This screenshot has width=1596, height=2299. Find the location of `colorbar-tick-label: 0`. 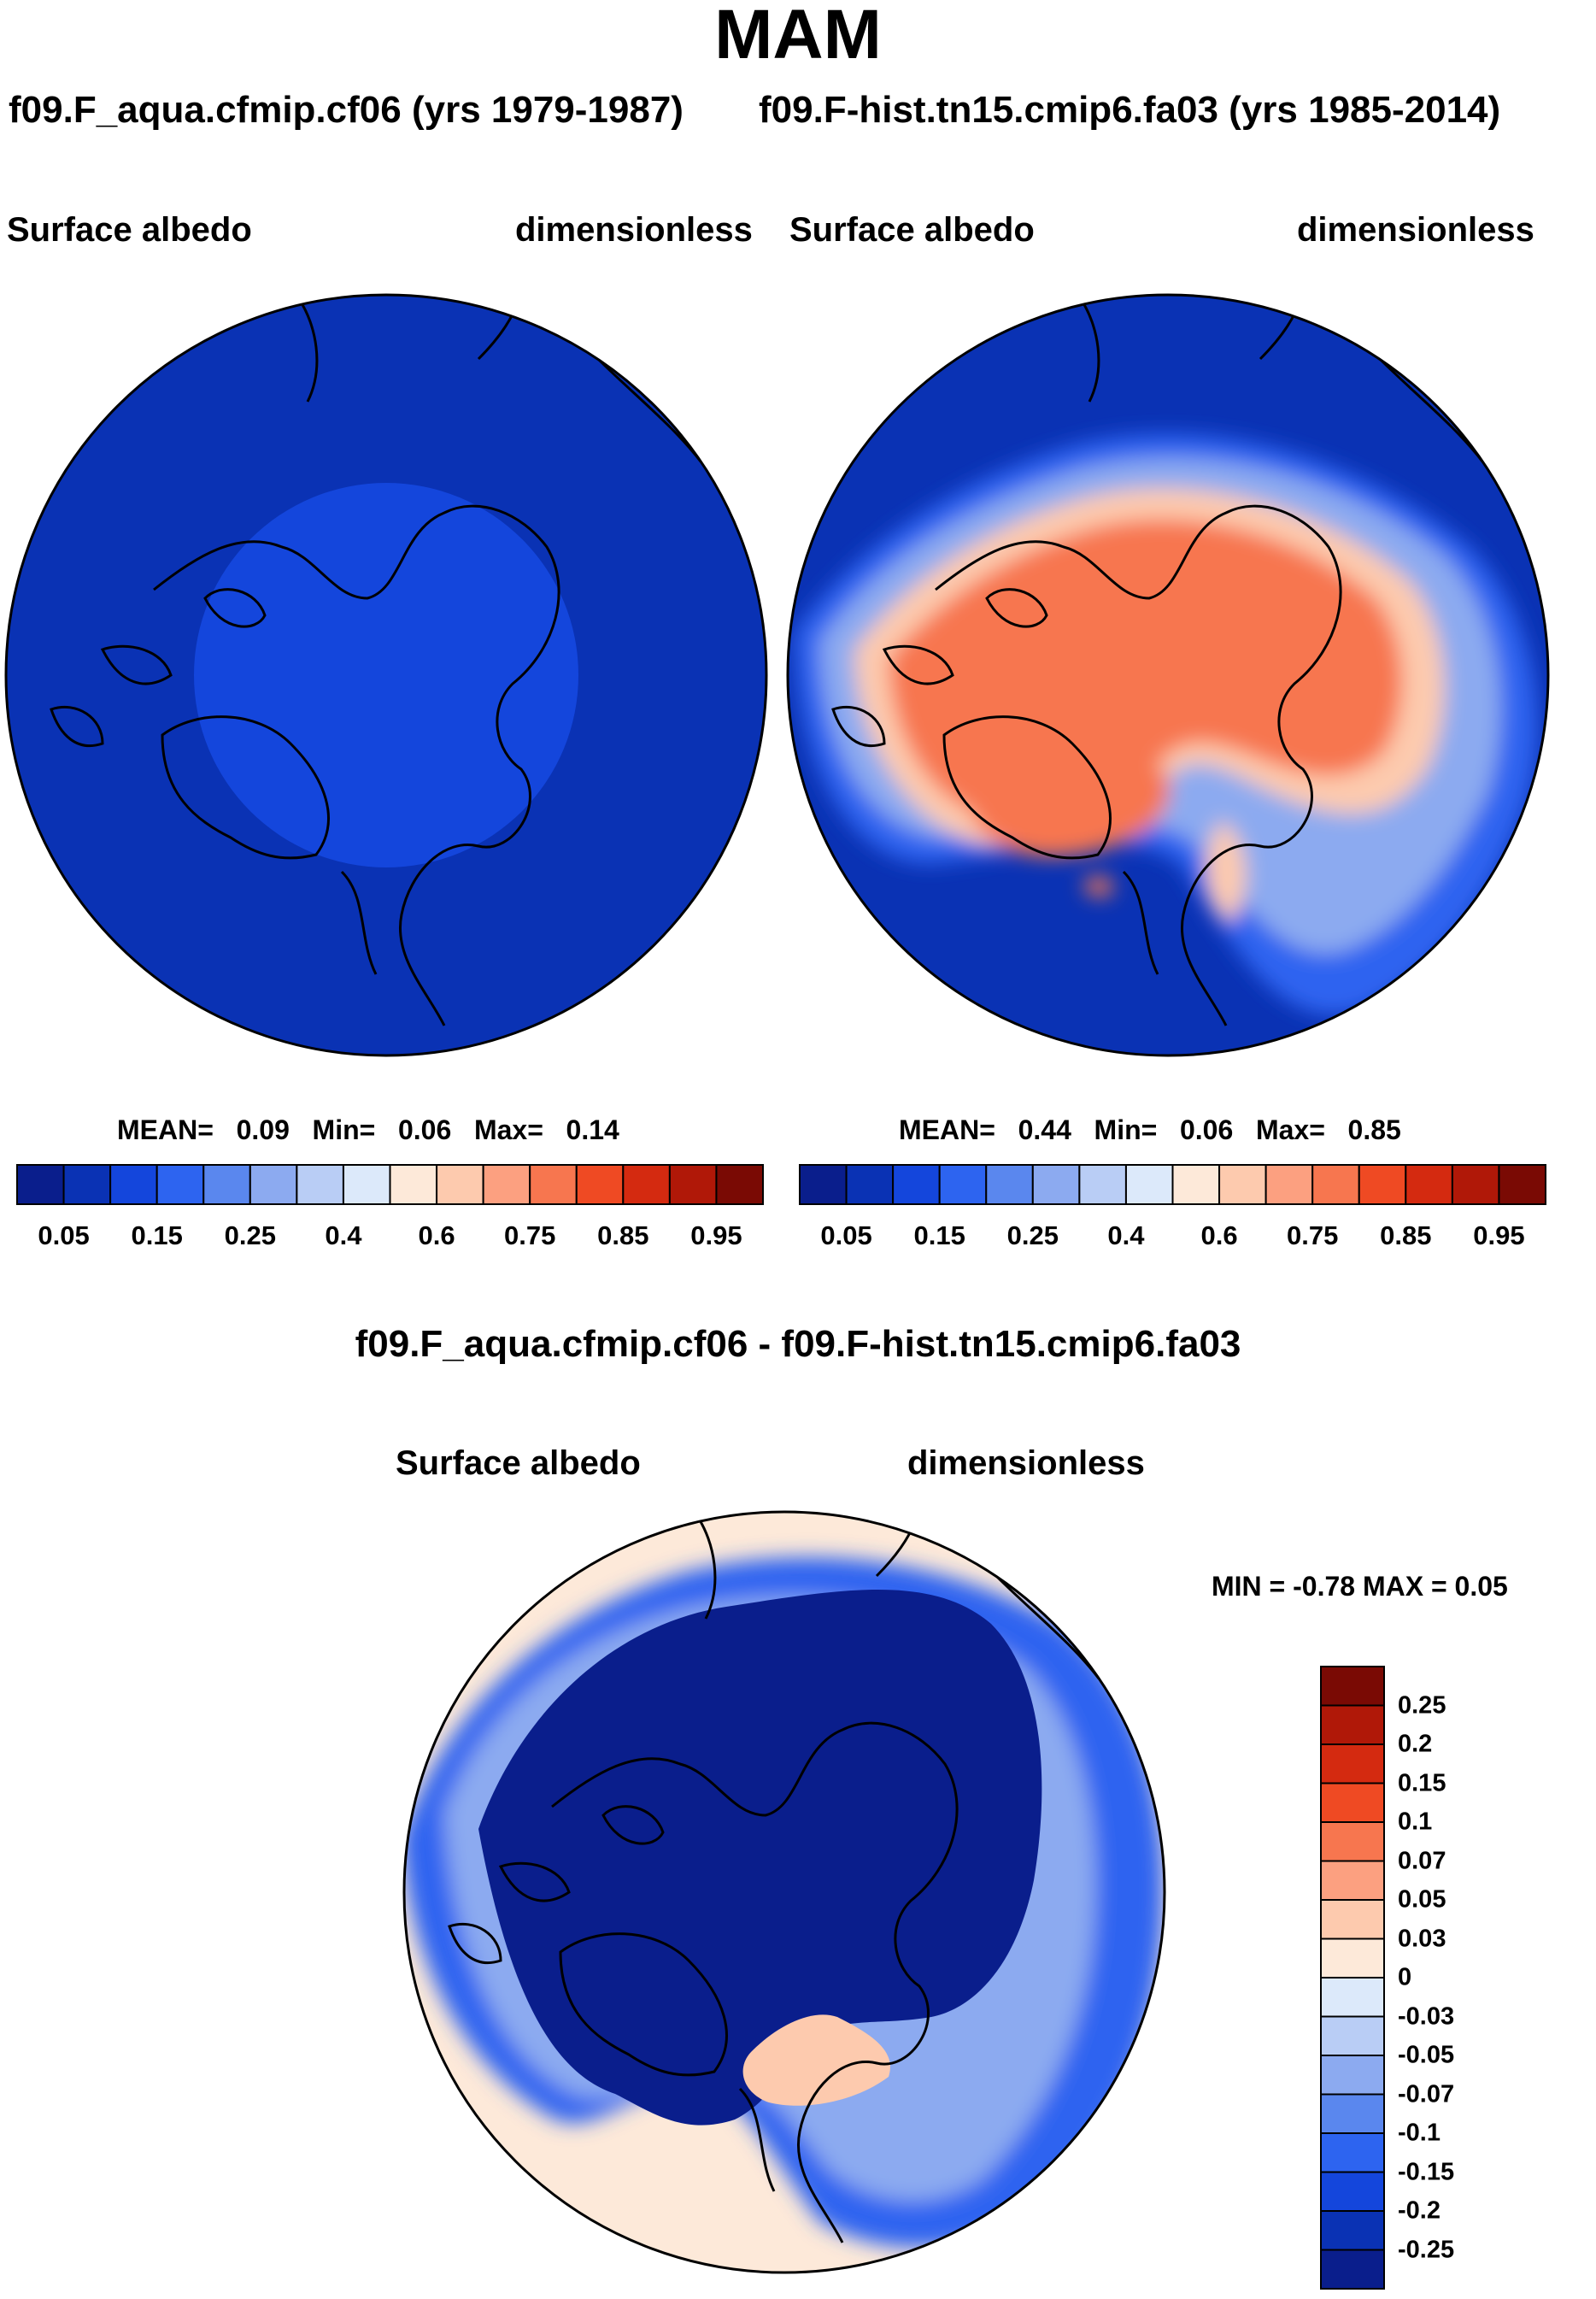

colorbar-tick-label: 0 is located at coordinates (1405, 1977).